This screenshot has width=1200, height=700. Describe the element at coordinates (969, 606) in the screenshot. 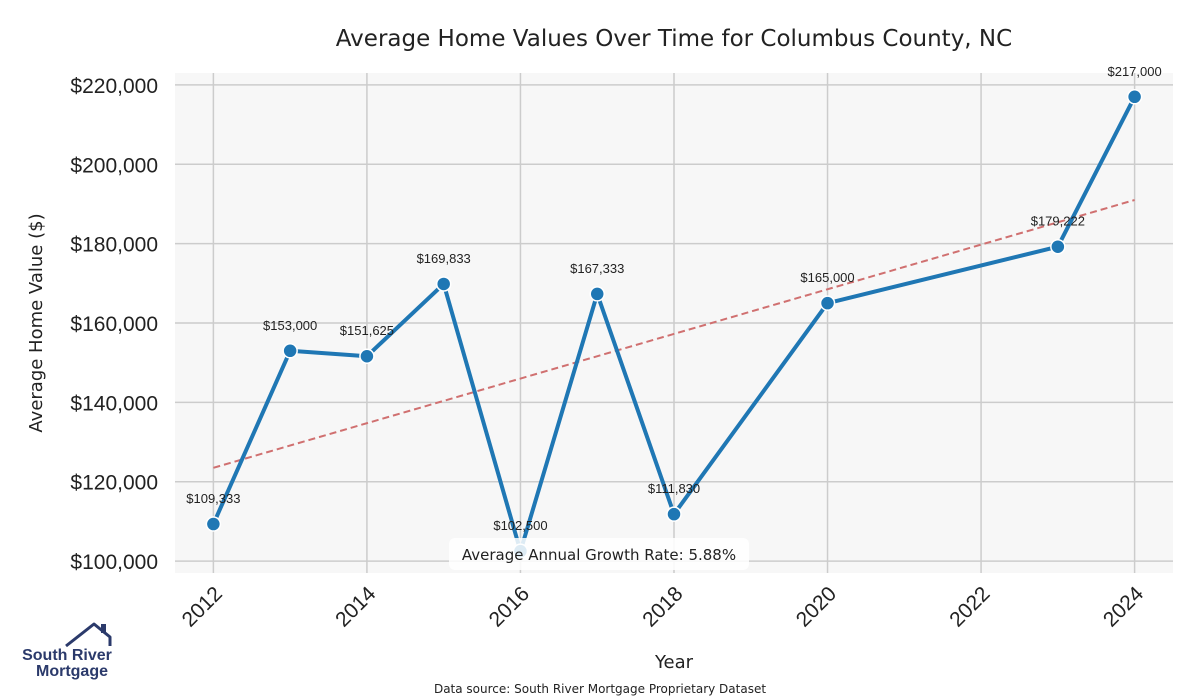

I see `x-tick-label-5: 2022` at that location.